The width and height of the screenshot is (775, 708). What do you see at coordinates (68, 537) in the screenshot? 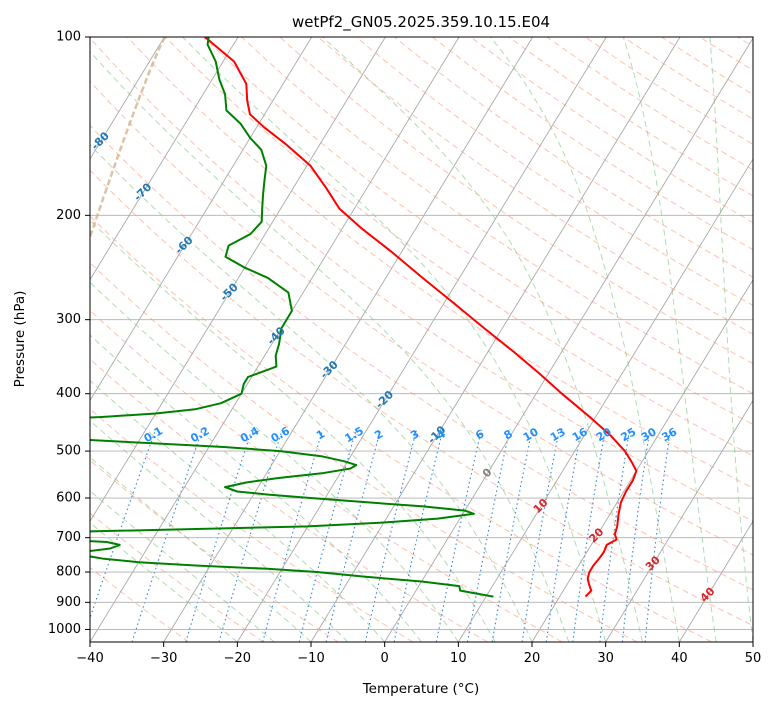
I see `y-tick-label-6: 700` at bounding box center [68, 537].